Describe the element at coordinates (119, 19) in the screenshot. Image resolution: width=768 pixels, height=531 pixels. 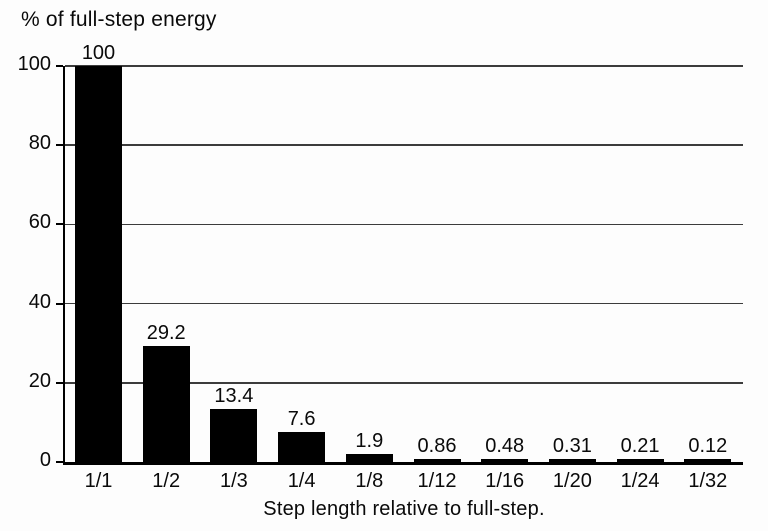
I see `chart-title: % of full-step energy` at that location.